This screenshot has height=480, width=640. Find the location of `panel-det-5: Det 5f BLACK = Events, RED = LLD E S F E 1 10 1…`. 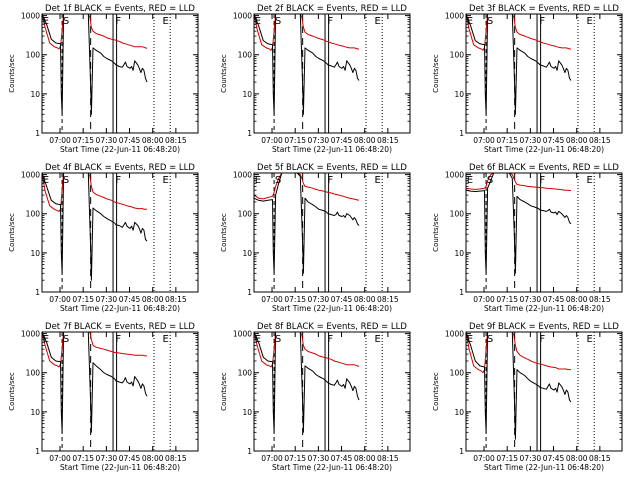

panel-det-5: Det 5f BLACK = Events, RED = LLD E S F E 1 10 1… is located at coordinates (315, 238).